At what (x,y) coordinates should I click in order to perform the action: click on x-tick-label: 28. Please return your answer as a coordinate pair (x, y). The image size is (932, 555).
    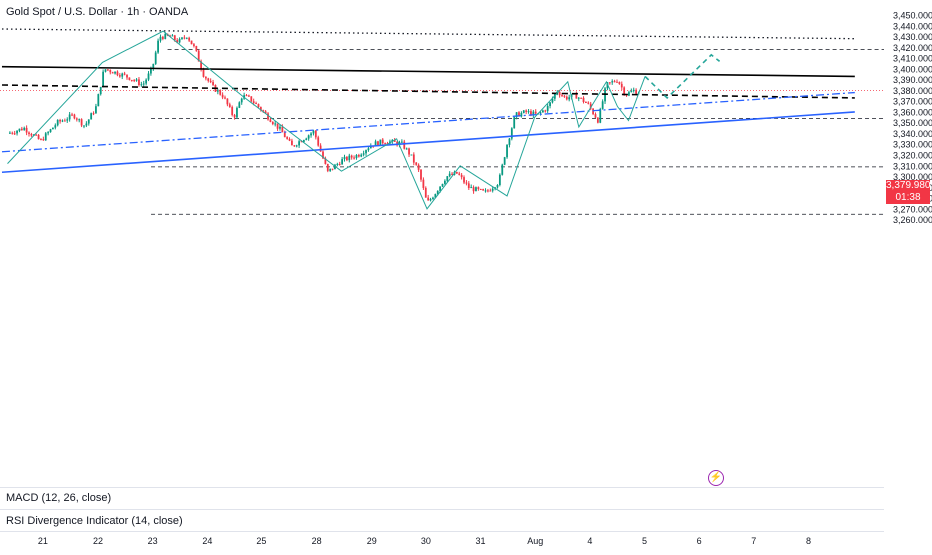
    Looking at the image, I should click on (317, 541).